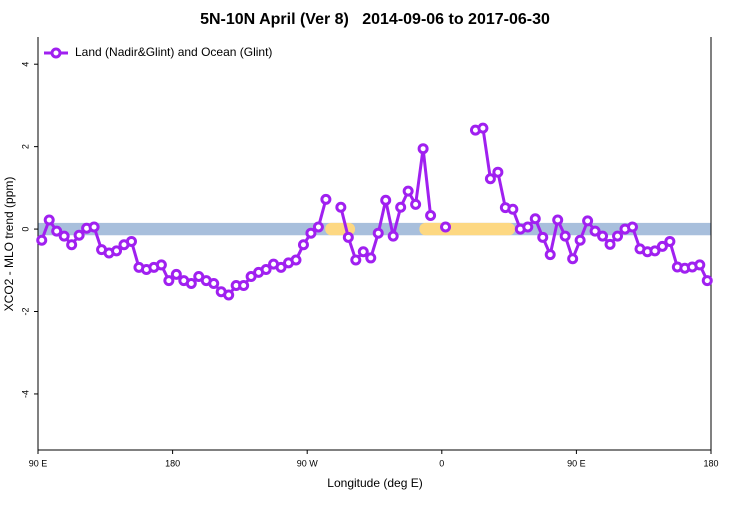 This screenshot has width=750, height=505. What do you see at coordinates (374, 483) in the screenshot?
I see `x-axis-label: Longitude (deg E)` at bounding box center [374, 483].